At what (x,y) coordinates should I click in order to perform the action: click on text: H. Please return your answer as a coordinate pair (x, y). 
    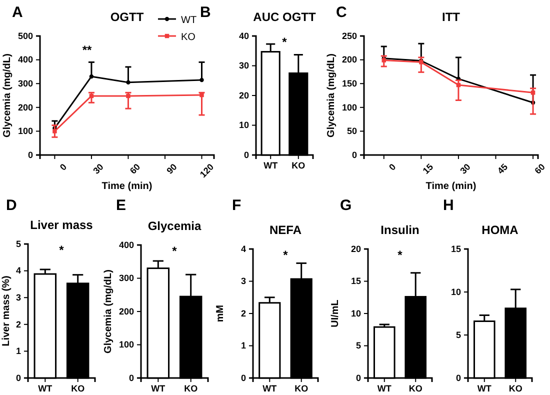
    Looking at the image, I should click on (448, 205).